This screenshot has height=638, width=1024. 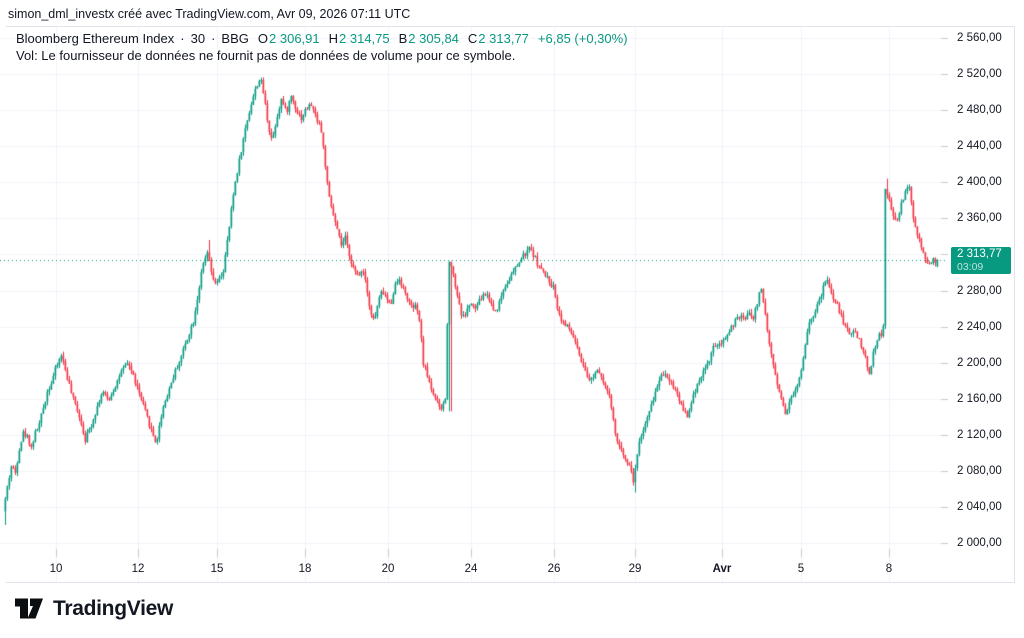 I want to click on ohlc-open-value: 2 306,91, so click(x=294, y=38).